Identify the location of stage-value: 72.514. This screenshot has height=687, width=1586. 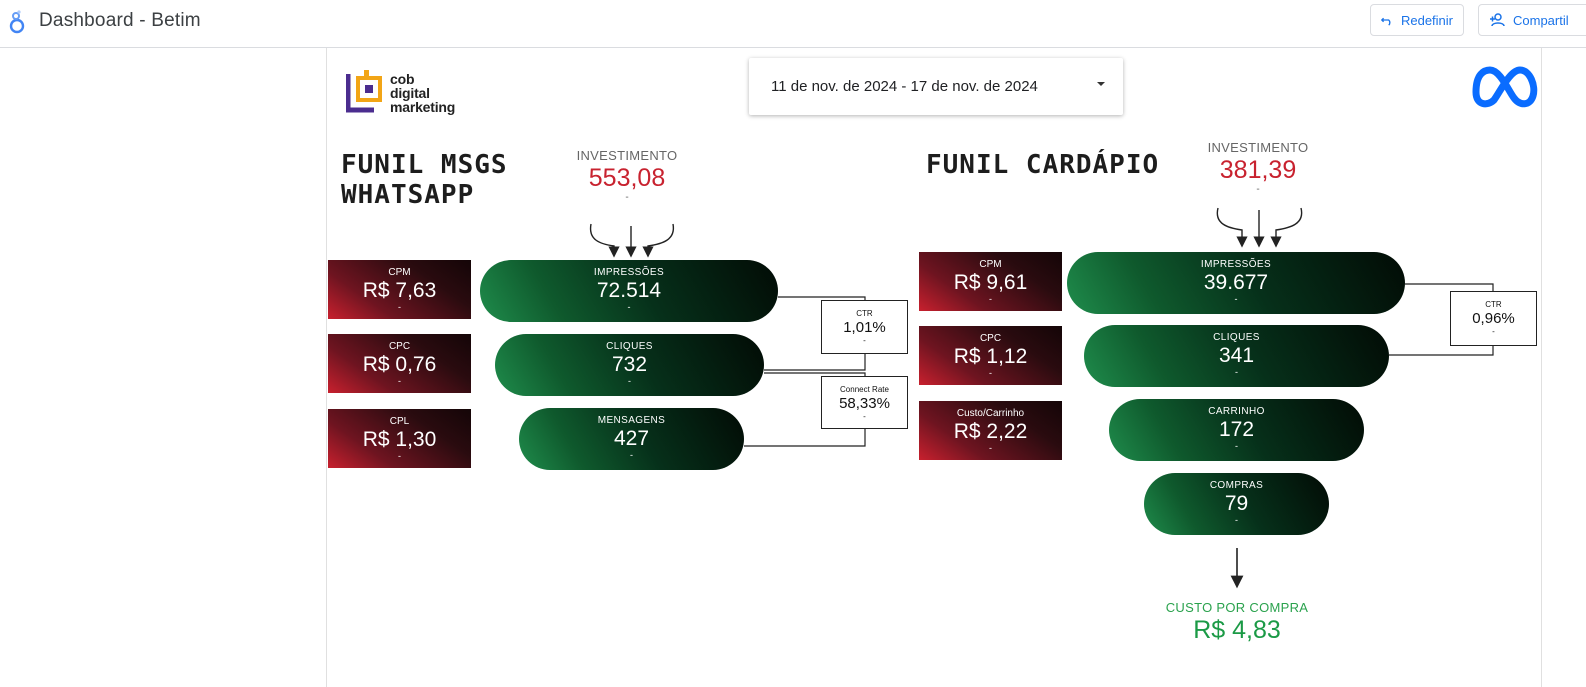
(629, 290).